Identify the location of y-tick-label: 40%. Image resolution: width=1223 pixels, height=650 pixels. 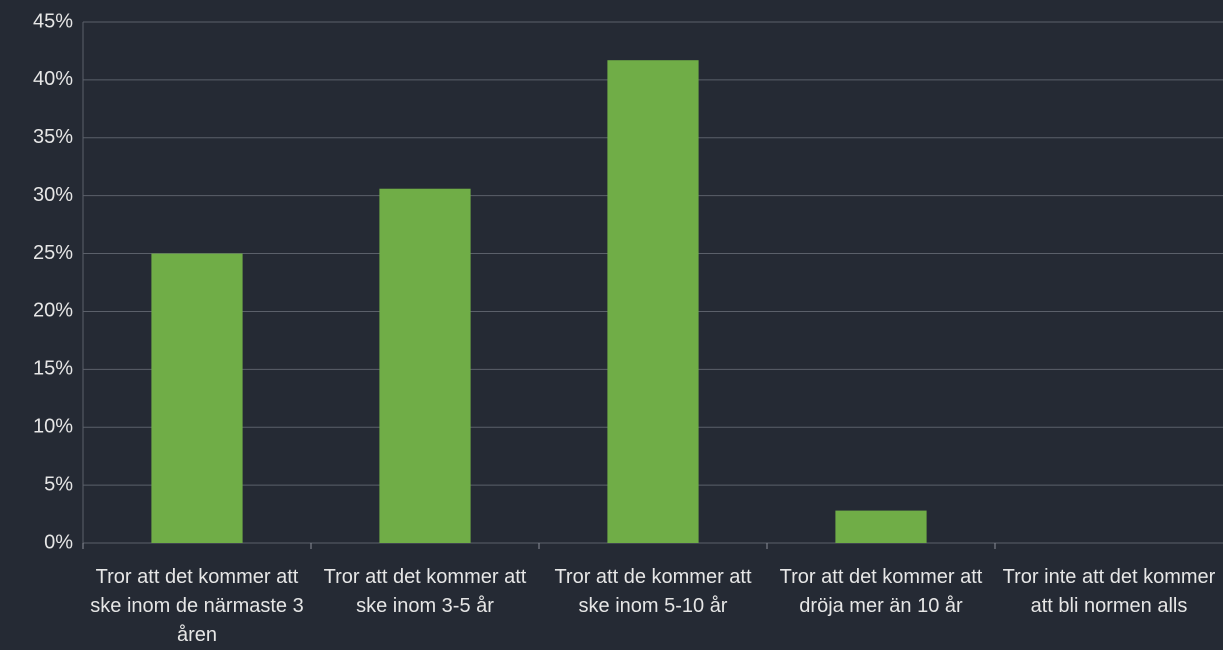
(53, 79).